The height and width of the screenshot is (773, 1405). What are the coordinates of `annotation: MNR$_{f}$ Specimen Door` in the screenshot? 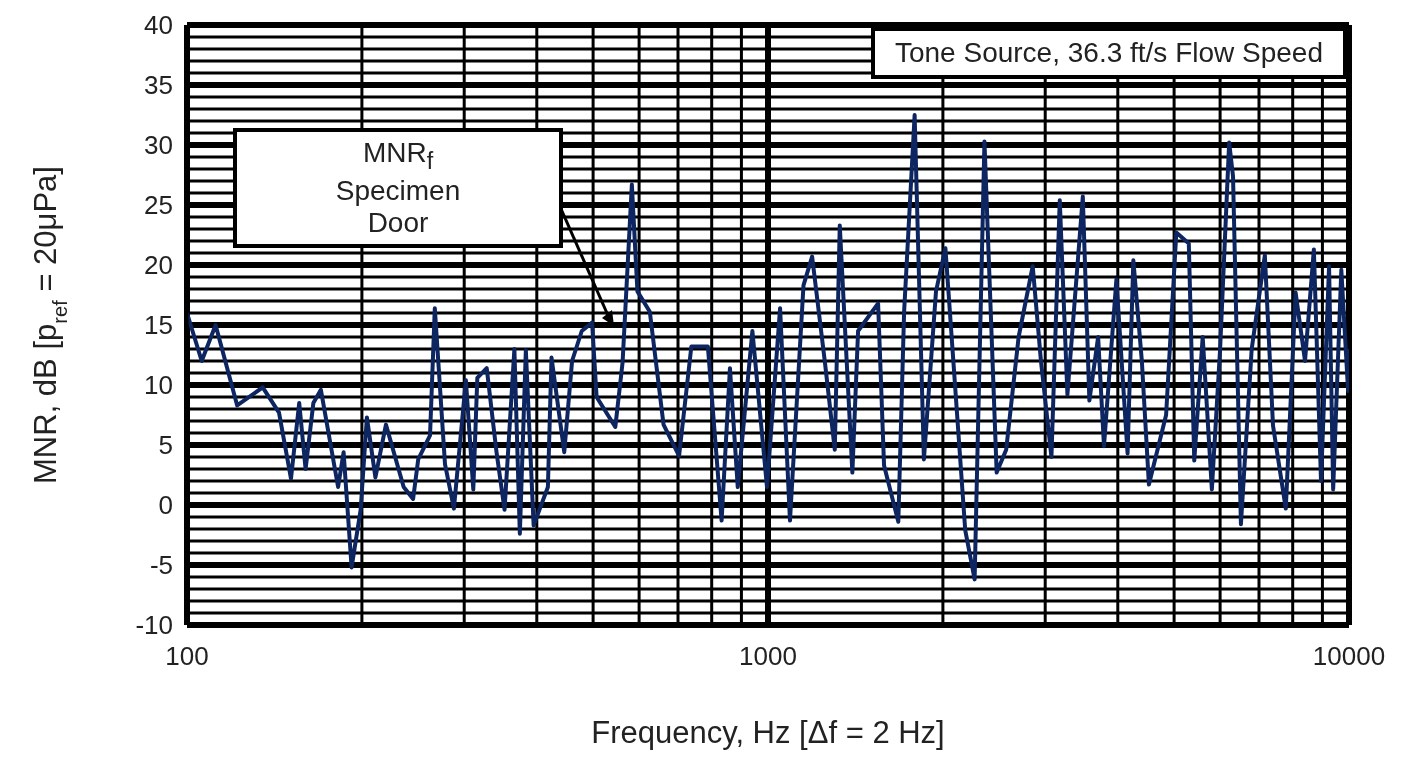 It's located at (398, 188).